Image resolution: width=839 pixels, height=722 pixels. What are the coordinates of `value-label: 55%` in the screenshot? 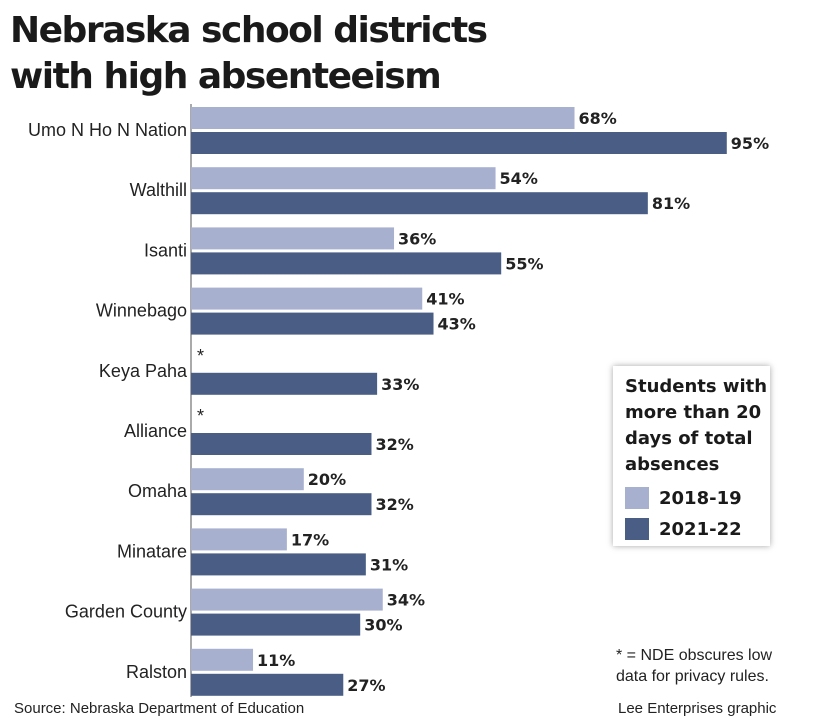 It's located at (524, 263).